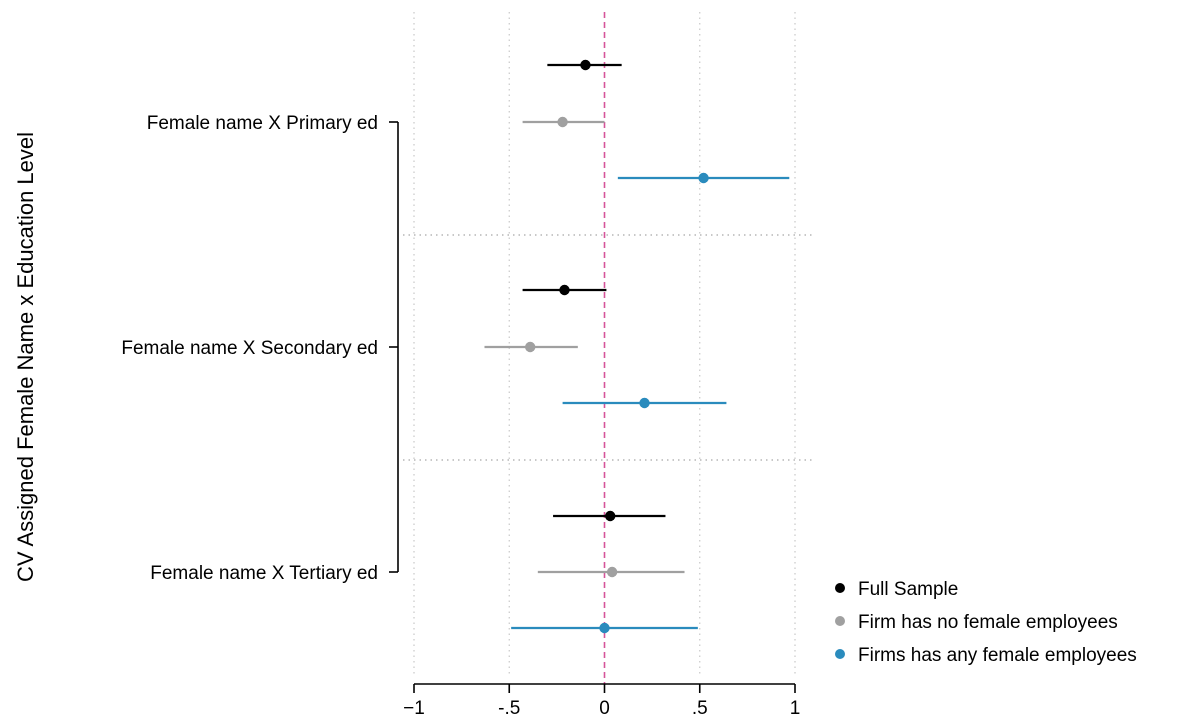 This screenshot has height=721, width=1190. What do you see at coordinates (394, 347) in the screenshot?
I see `category-bracket` at bounding box center [394, 347].